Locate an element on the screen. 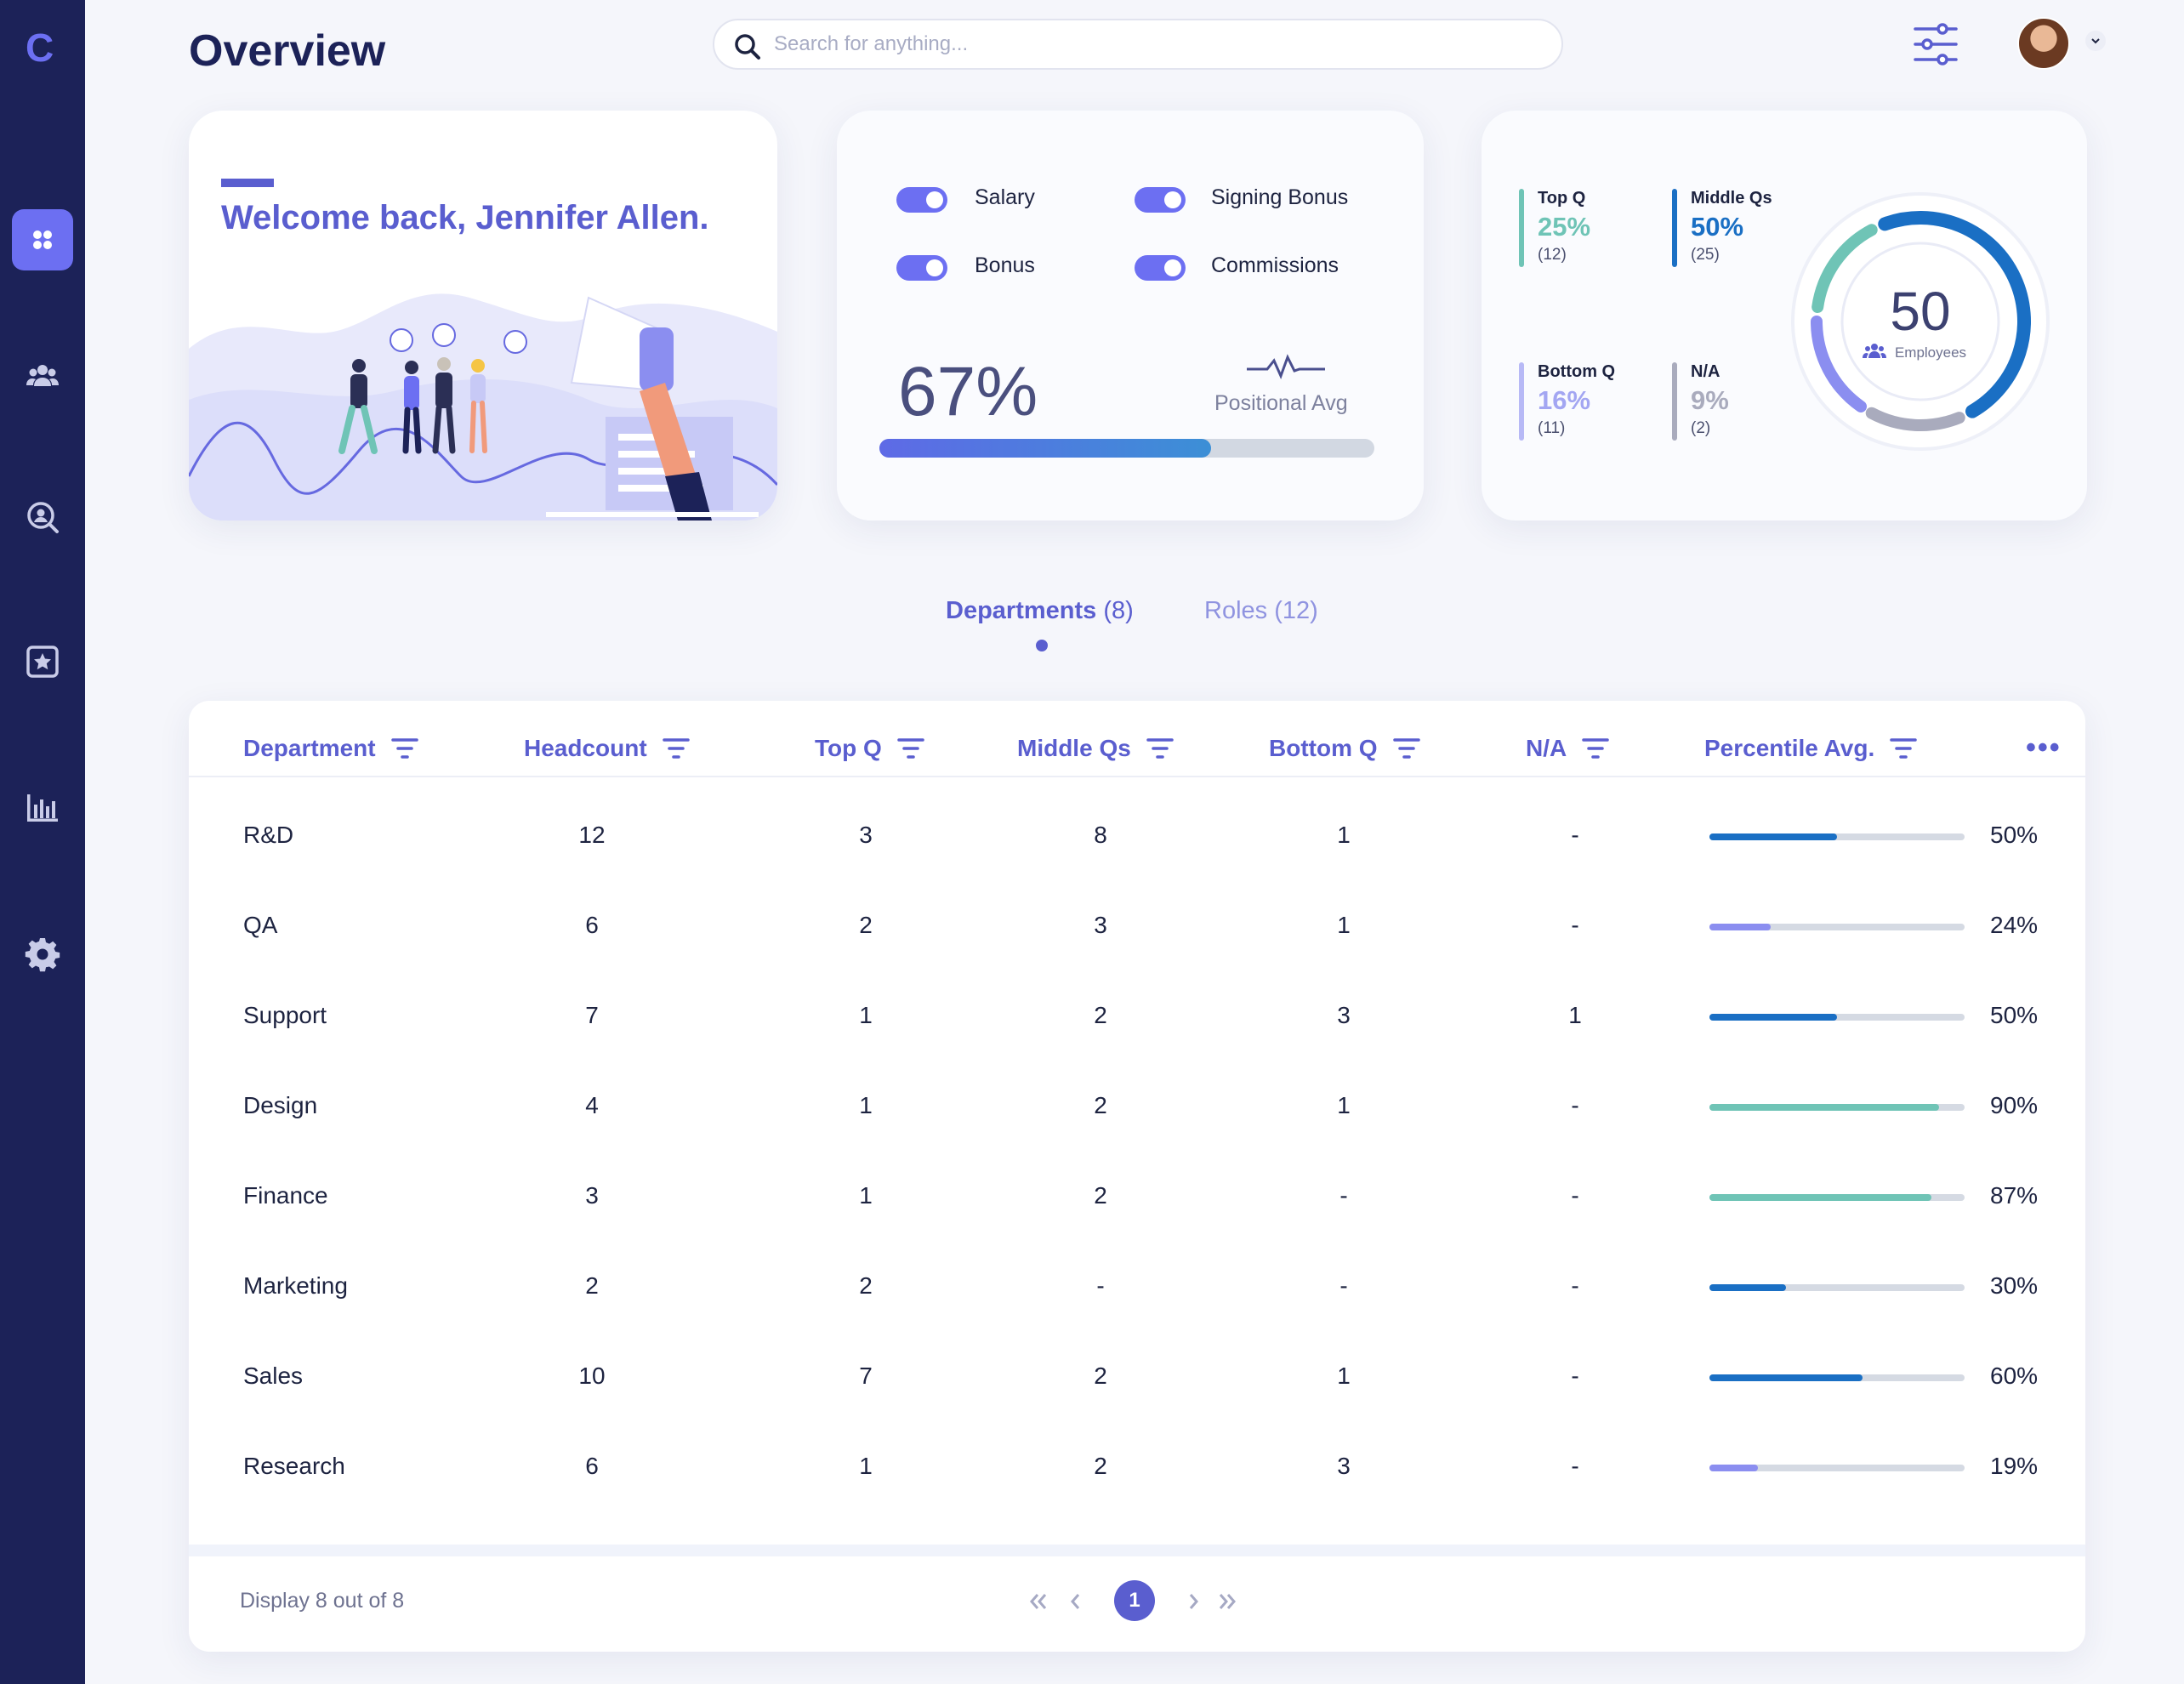 The width and height of the screenshot is (2184, 1684). headcount-cell: 2 is located at coordinates (592, 1285).